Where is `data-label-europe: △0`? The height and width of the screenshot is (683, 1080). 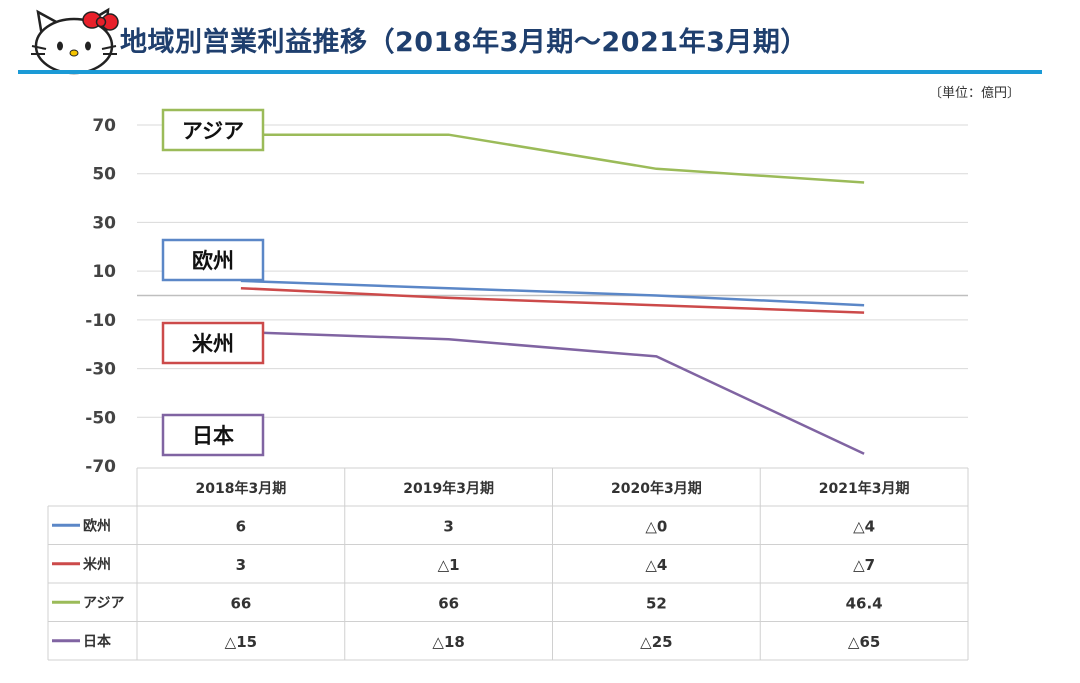 data-label-europe: △0 is located at coordinates (656, 526).